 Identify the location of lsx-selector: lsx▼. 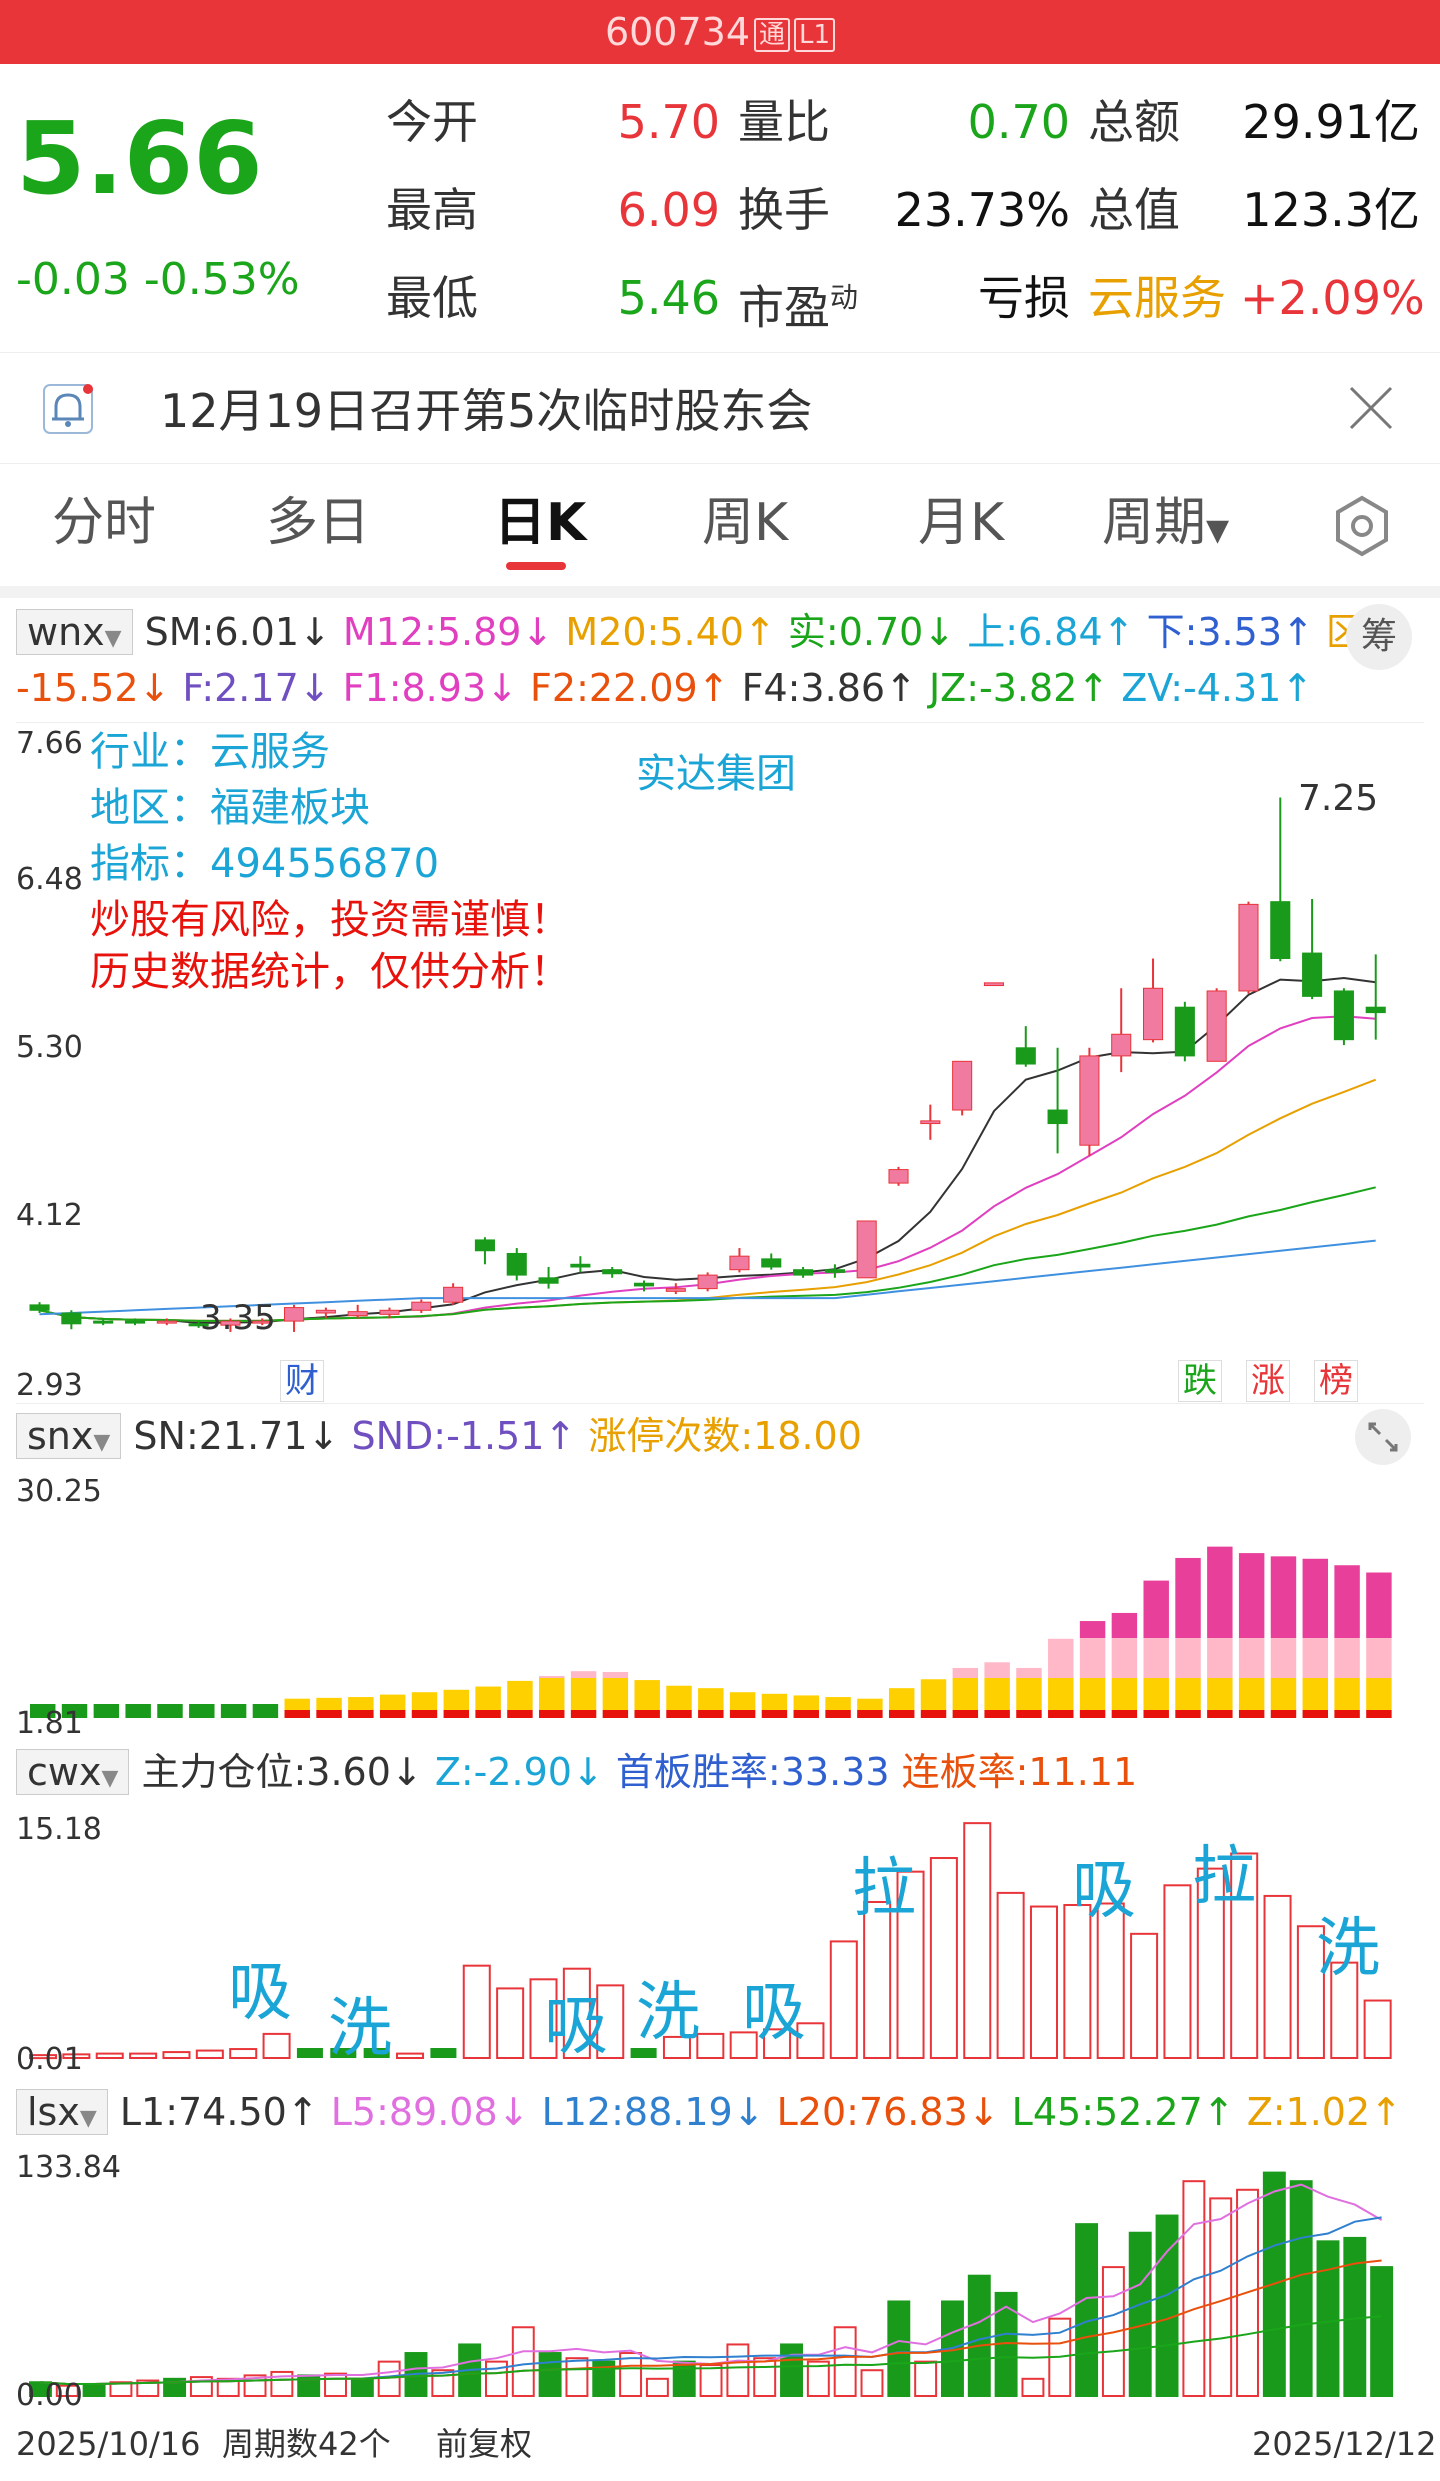
(62, 2112).